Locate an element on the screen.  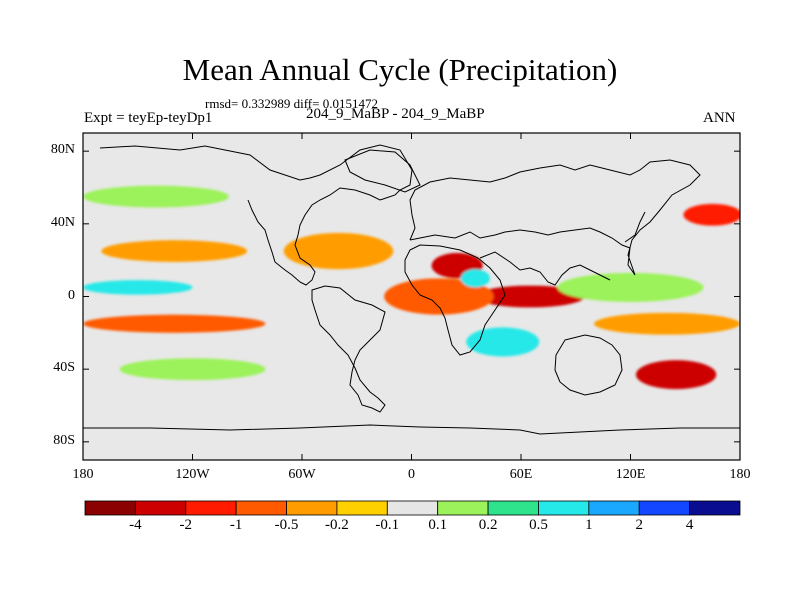
africa-coast is located at coordinates (455, 300).